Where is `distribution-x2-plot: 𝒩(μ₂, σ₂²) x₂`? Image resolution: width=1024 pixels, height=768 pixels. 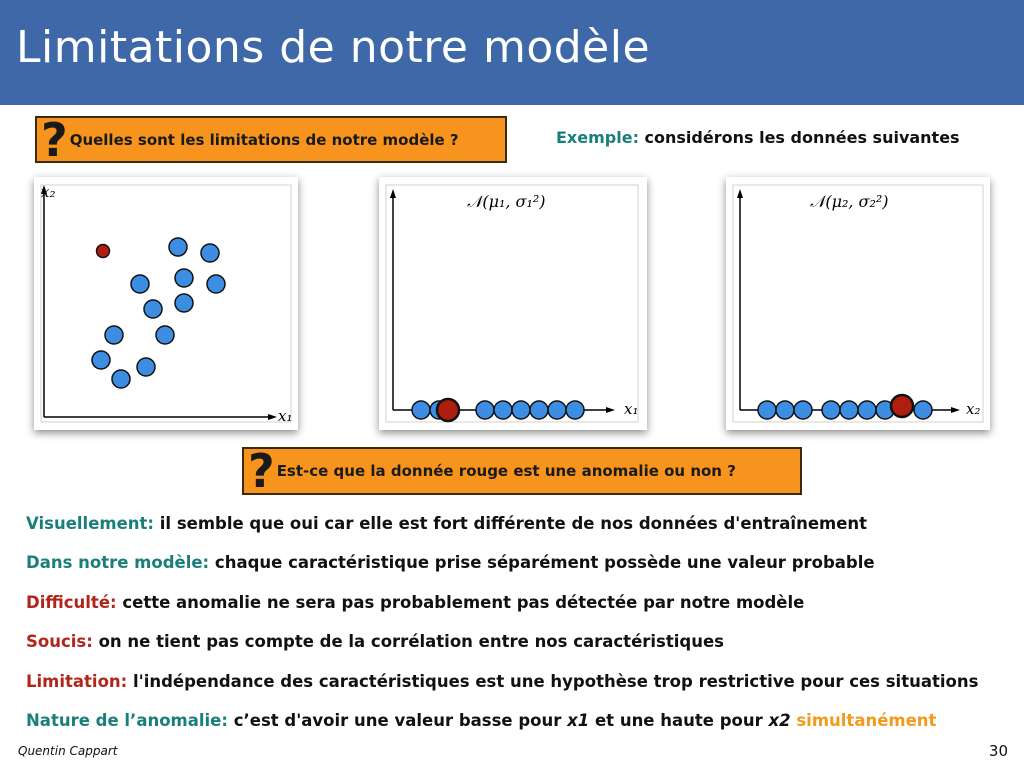
distribution-x2-plot: 𝒩(μ₂, σ₂²) x₂ is located at coordinates (858, 303).